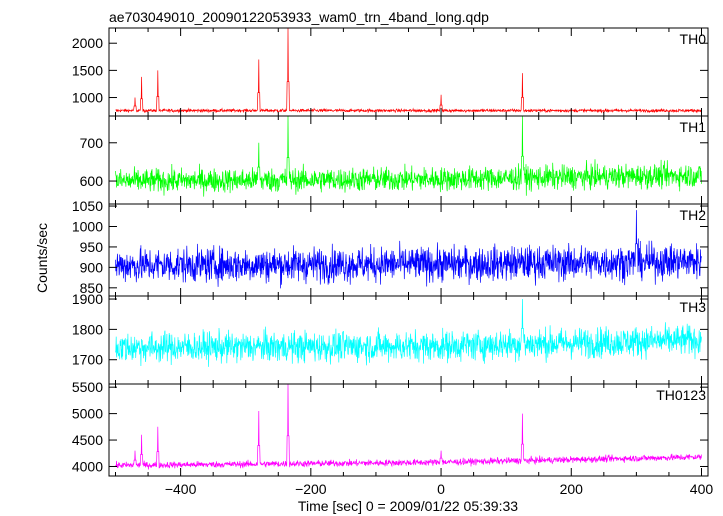  I want to click on y-tick-label: 950, so click(92, 247).